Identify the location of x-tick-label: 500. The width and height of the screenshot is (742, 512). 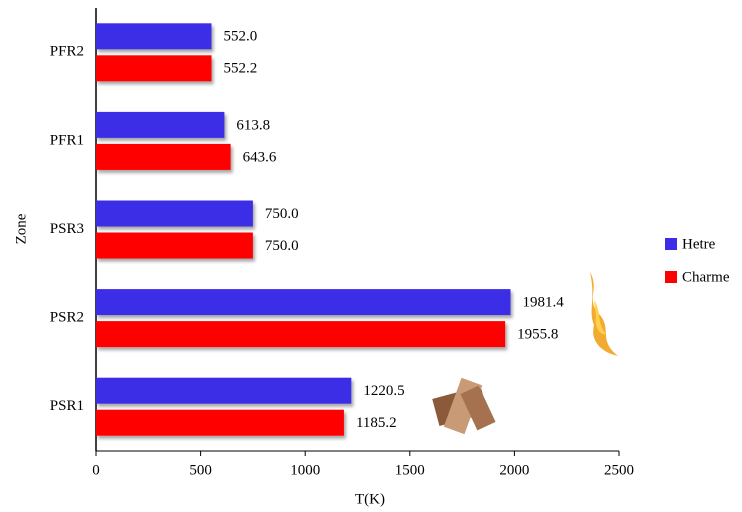
(200, 470).